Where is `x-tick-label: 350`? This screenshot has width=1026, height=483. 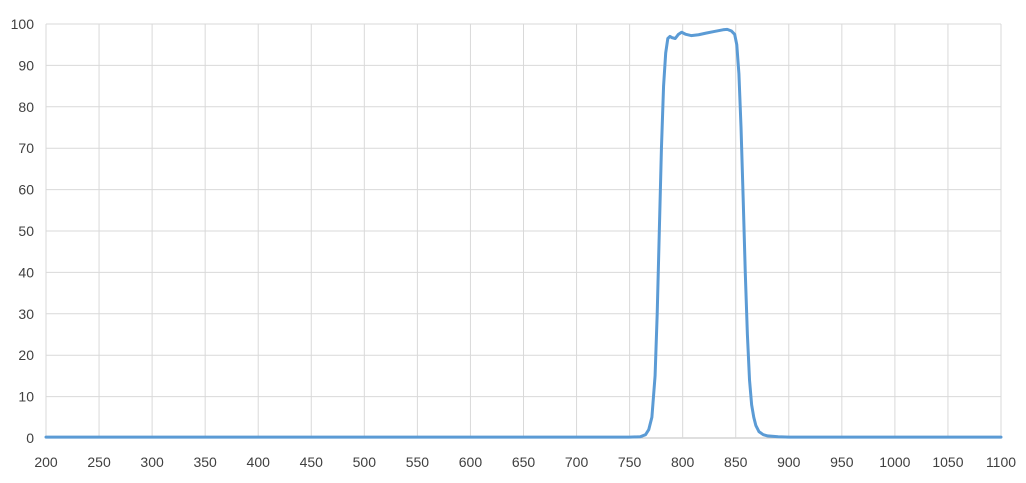
x-tick-label: 350 is located at coordinates (205, 462).